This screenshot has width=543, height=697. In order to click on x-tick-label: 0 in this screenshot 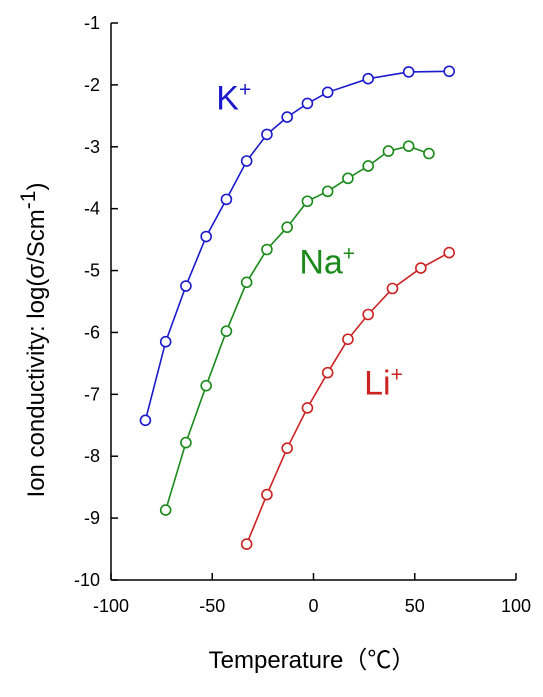, I will do `click(313, 606)`.